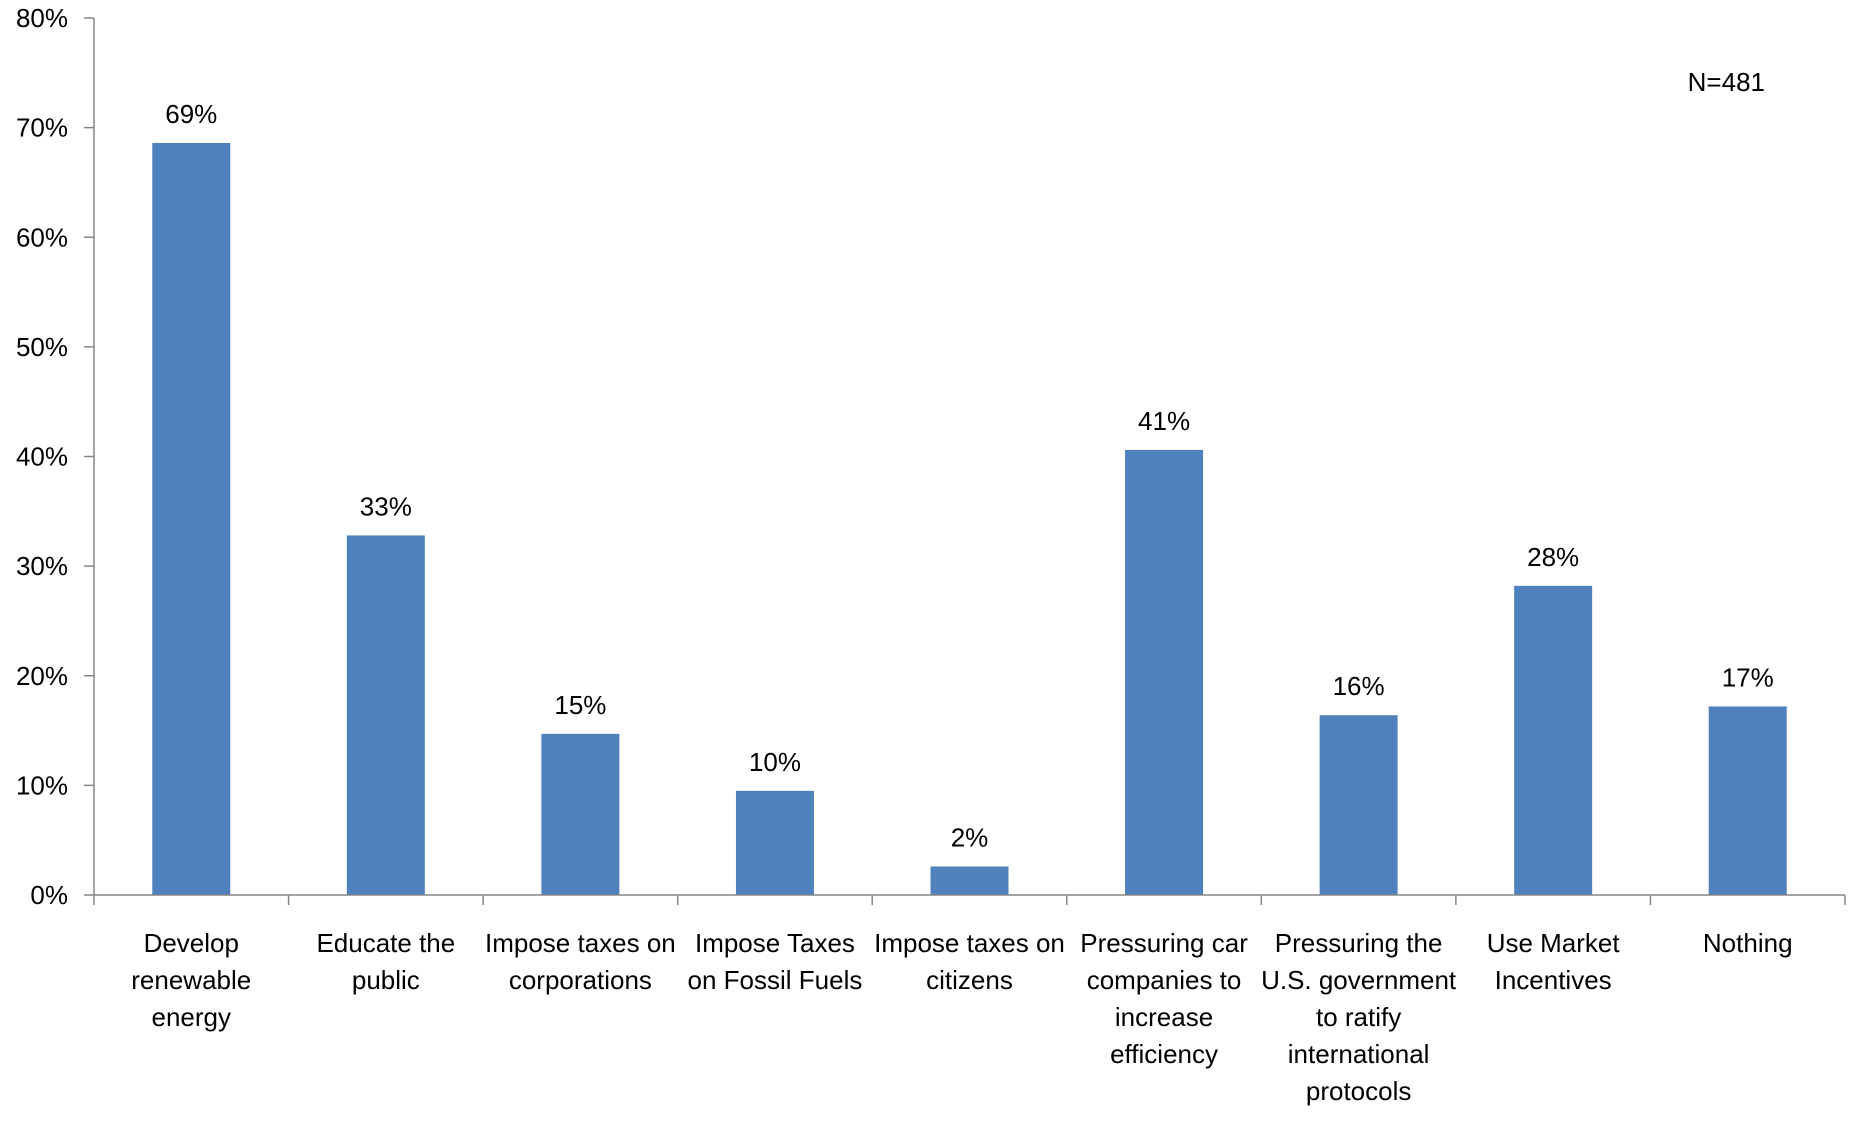 The width and height of the screenshot is (1849, 1148). What do you see at coordinates (386, 506) in the screenshot?
I see `bar-data-label: 33%` at bounding box center [386, 506].